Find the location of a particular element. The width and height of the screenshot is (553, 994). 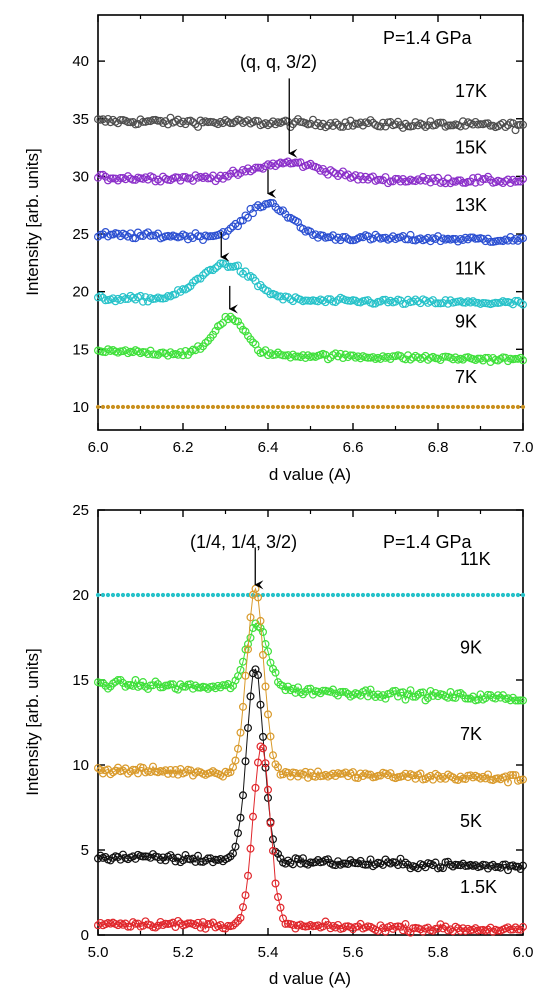

series-label: 13K is located at coordinates (471, 205).